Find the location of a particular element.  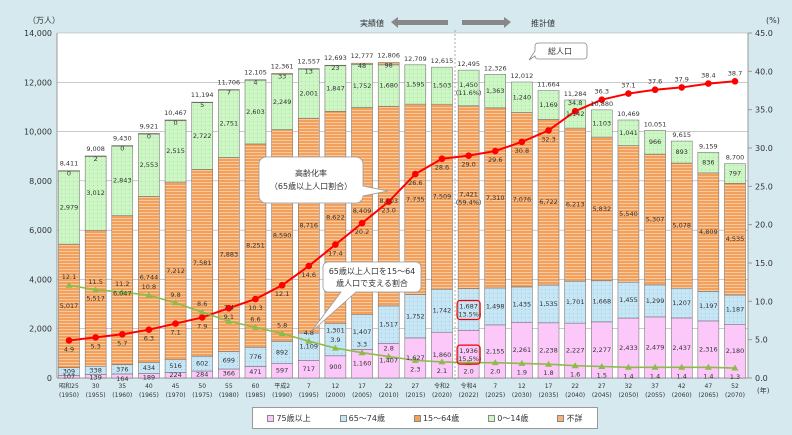

segment-value-label: 139 is located at coordinates (95, 378).